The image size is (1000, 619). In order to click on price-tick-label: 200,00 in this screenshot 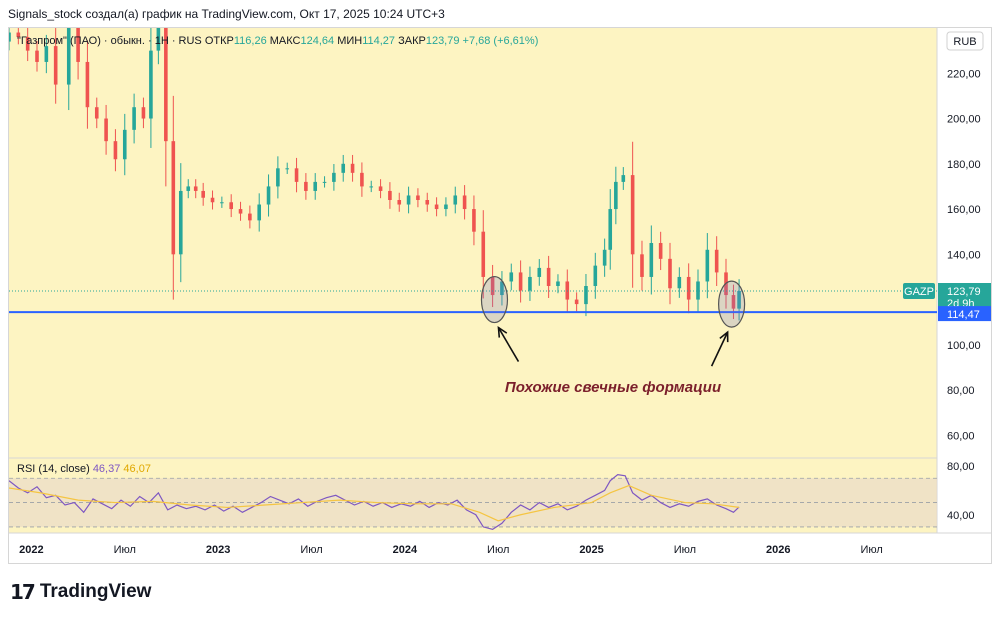, I will do `click(964, 120)`.